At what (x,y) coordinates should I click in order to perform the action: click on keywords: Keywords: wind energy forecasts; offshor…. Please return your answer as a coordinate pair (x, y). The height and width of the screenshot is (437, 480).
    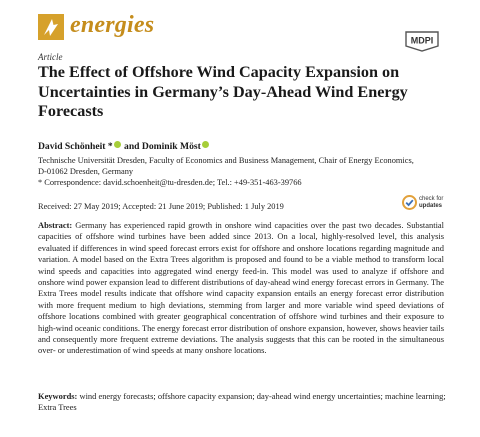
    Looking at the image, I should click on (243, 402).